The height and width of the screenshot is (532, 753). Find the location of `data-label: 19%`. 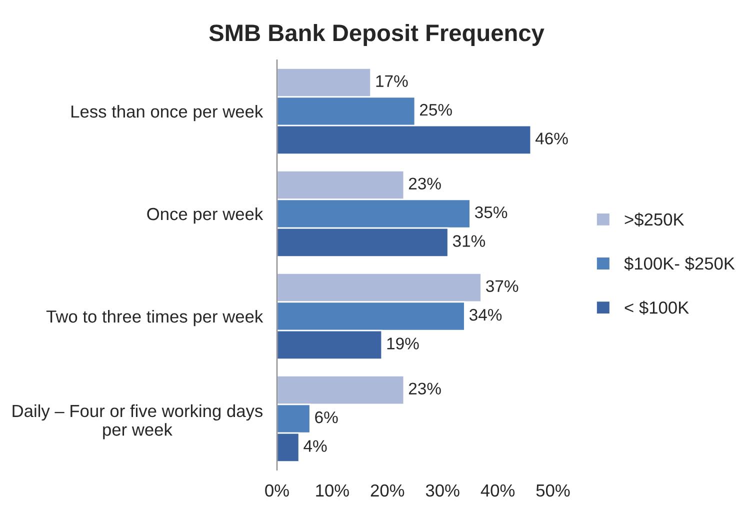

data-label: 19% is located at coordinates (403, 344).